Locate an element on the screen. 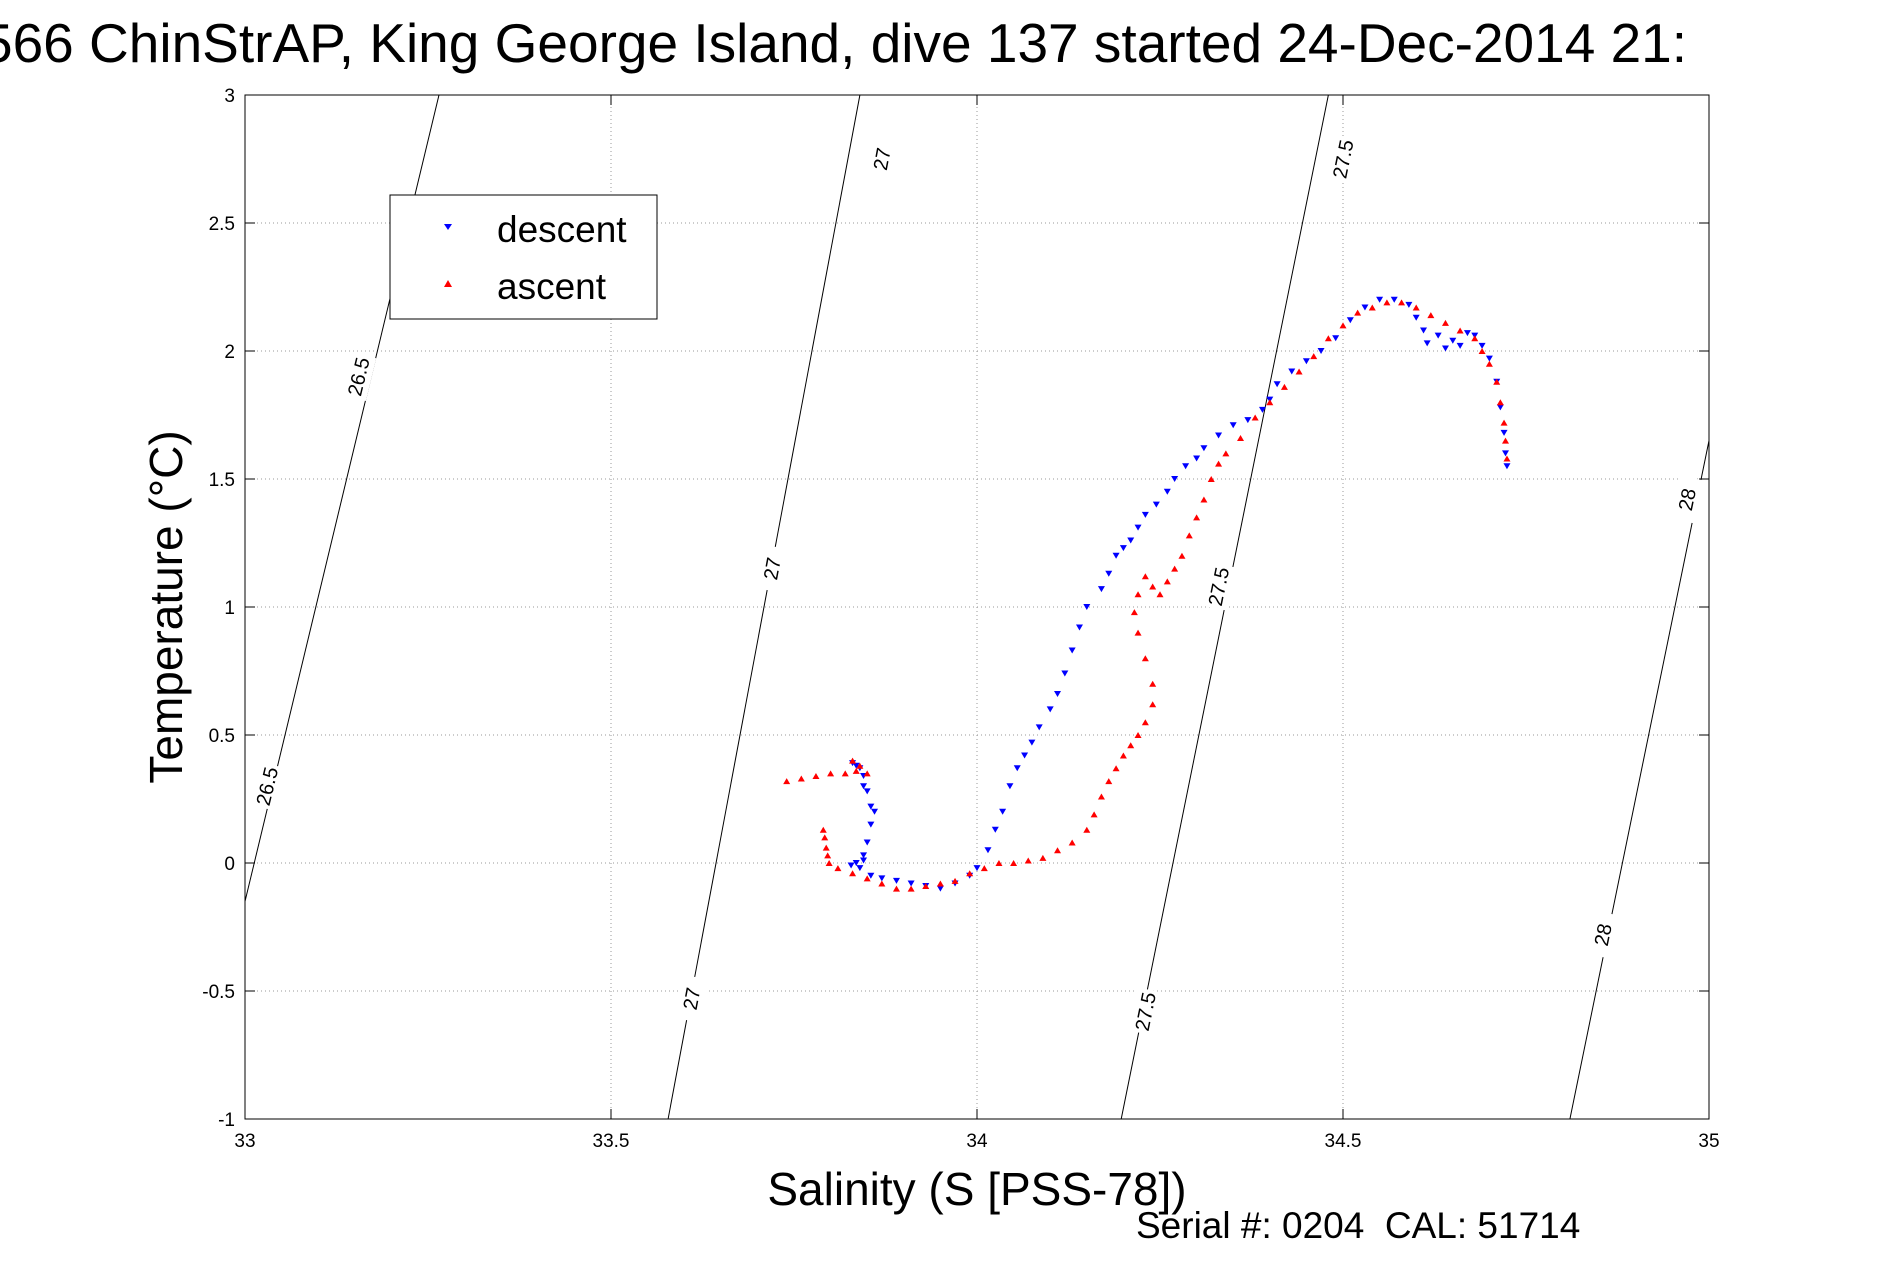  y-tick-label: 1 is located at coordinates (229, 608).